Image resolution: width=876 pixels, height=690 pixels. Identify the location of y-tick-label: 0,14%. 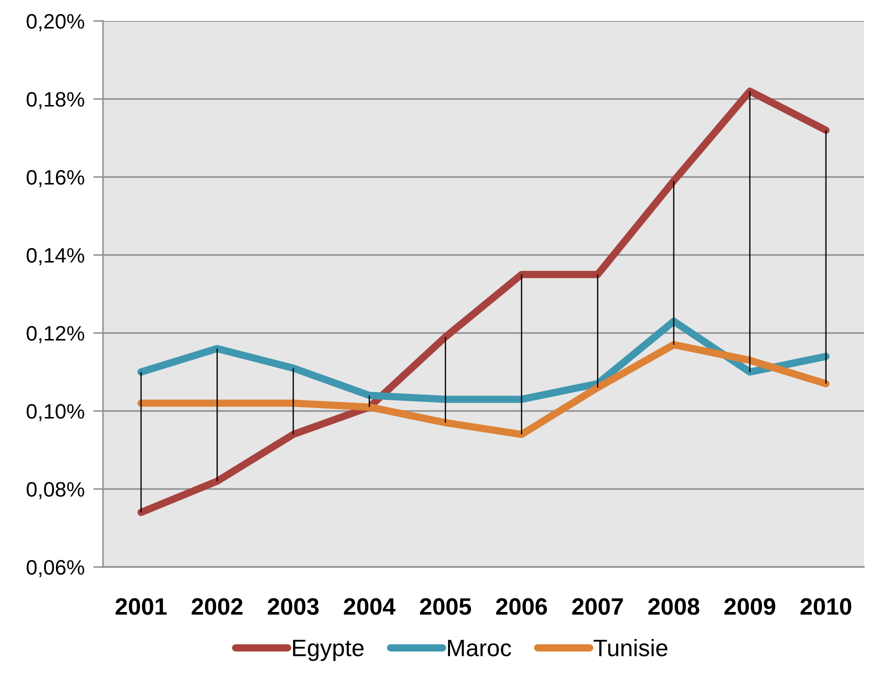
(55, 257).